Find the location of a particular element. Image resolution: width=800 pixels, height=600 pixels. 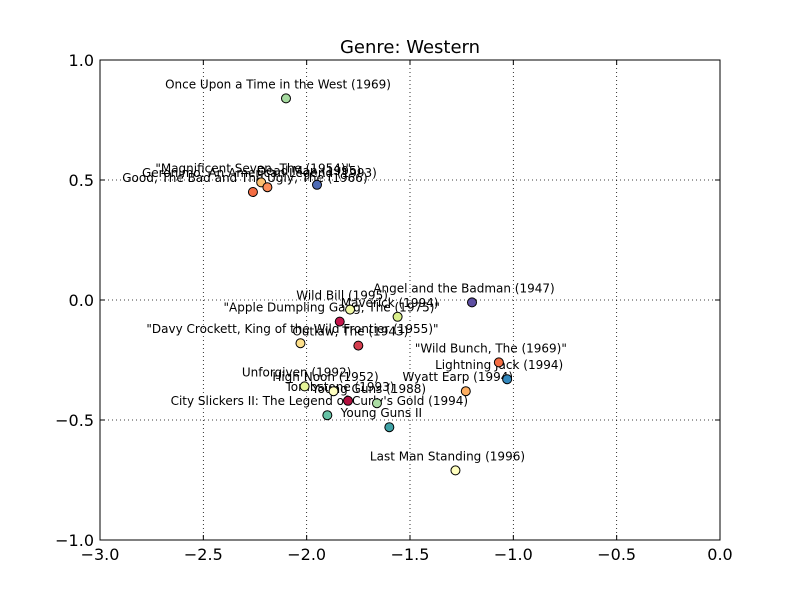

point-label: Dead Man (1995) is located at coordinates (309, 171).